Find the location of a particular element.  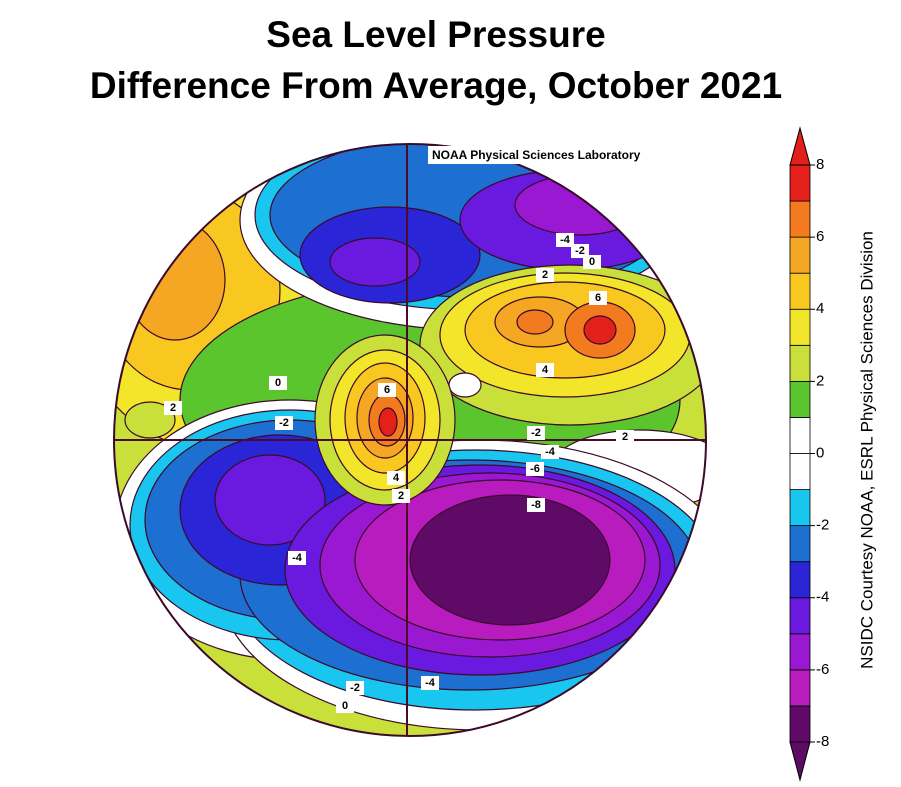

credit-box is located at coordinates (564, 155).